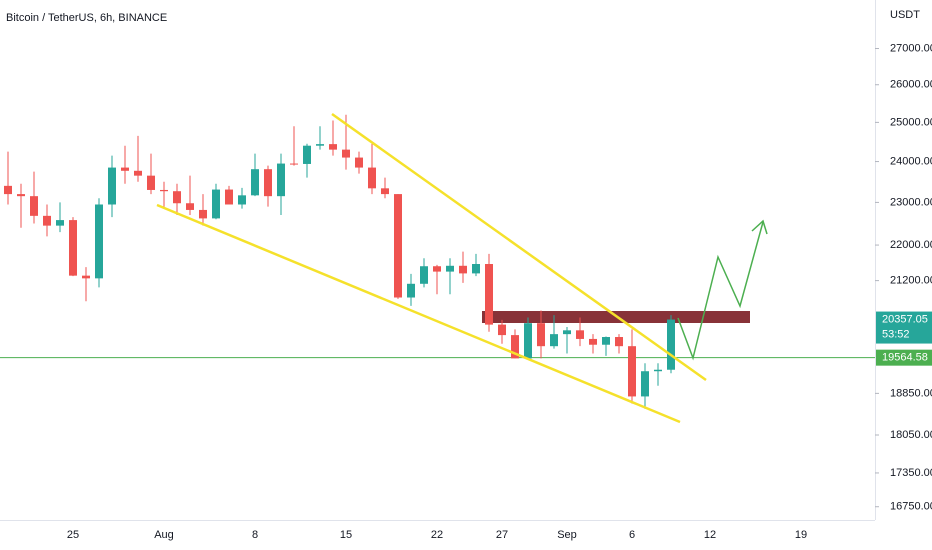 Image resolution: width=932 pixels, height=550 pixels. Describe the element at coordinates (911, 85) in the screenshot. I see `y-tick-label: 26000.00` at that location.